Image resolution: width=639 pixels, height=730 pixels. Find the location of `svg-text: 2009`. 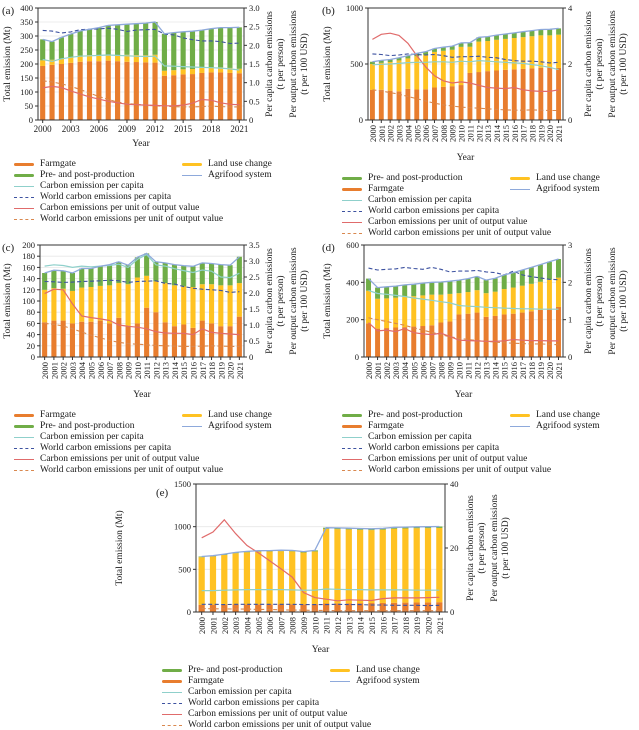

svg-text: 2009 is located at coordinates (304, 625).